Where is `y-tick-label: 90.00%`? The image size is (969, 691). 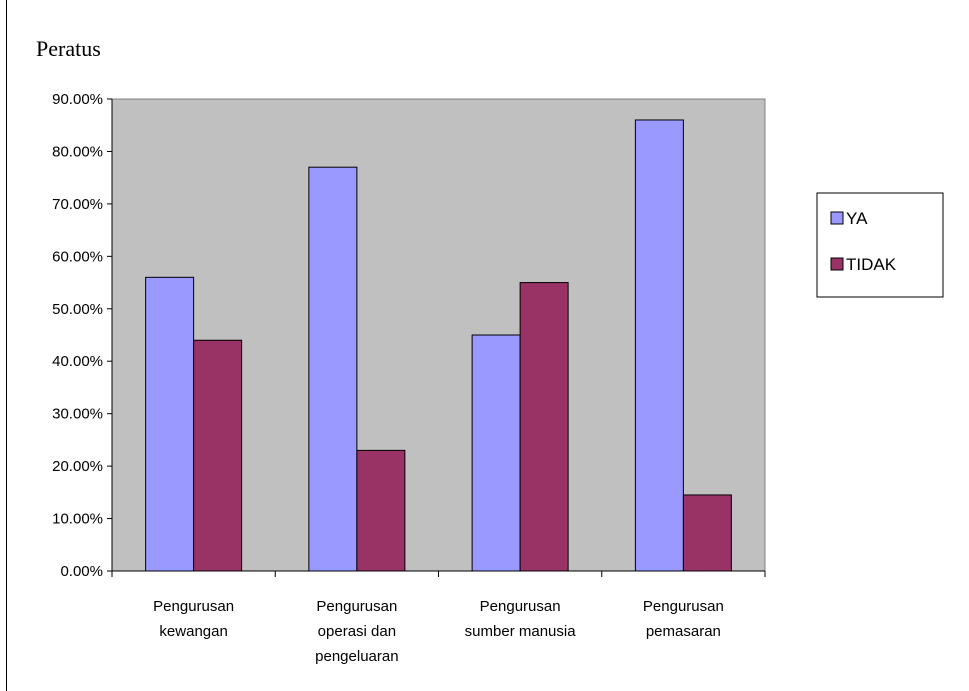 y-tick-label: 90.00% is located at coordinates (77, 99).